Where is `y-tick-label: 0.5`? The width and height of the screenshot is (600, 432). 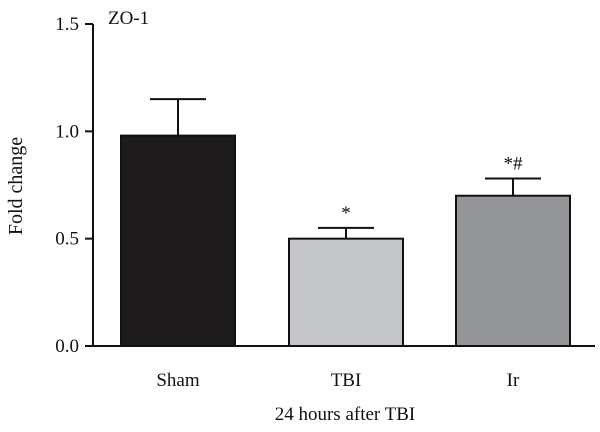
y-tick-label: 0.5 is located at coordinates (67, 239).